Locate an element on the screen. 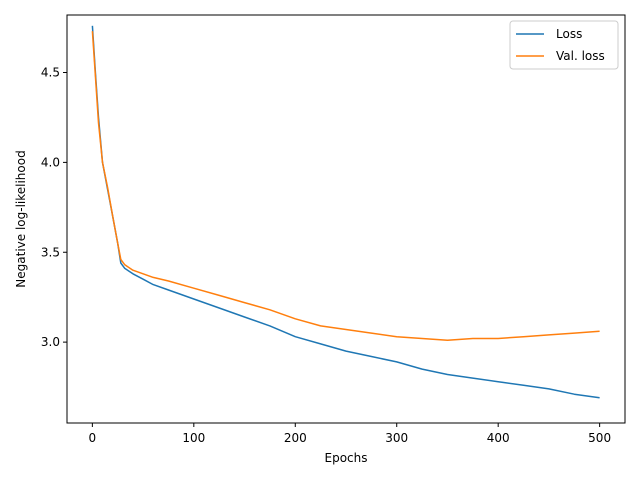  x-axis: 0 100 200 300 400 500 is located at coordinates (350, 434).